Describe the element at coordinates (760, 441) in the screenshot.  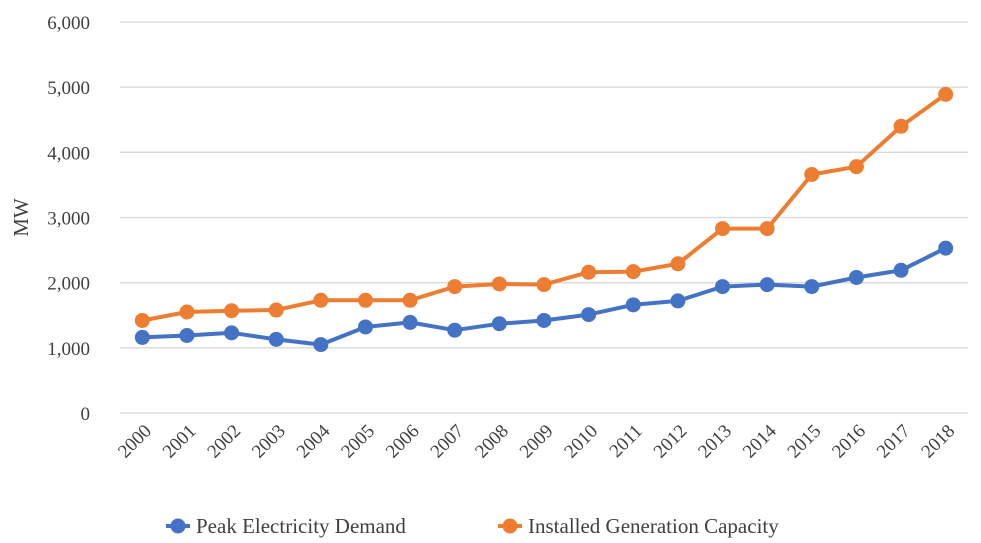
I see `x-tick-label: 2014` at that location.